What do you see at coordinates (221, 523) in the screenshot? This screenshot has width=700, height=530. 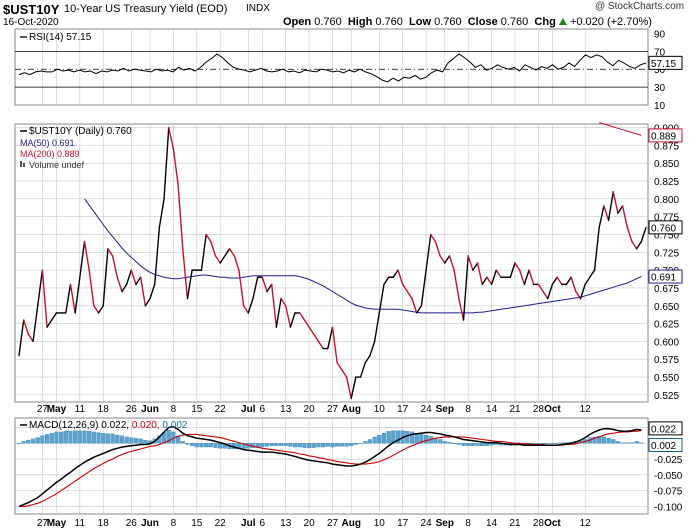 I see `x-axis-label-bottom: 22` at bounding box center [221, 523].